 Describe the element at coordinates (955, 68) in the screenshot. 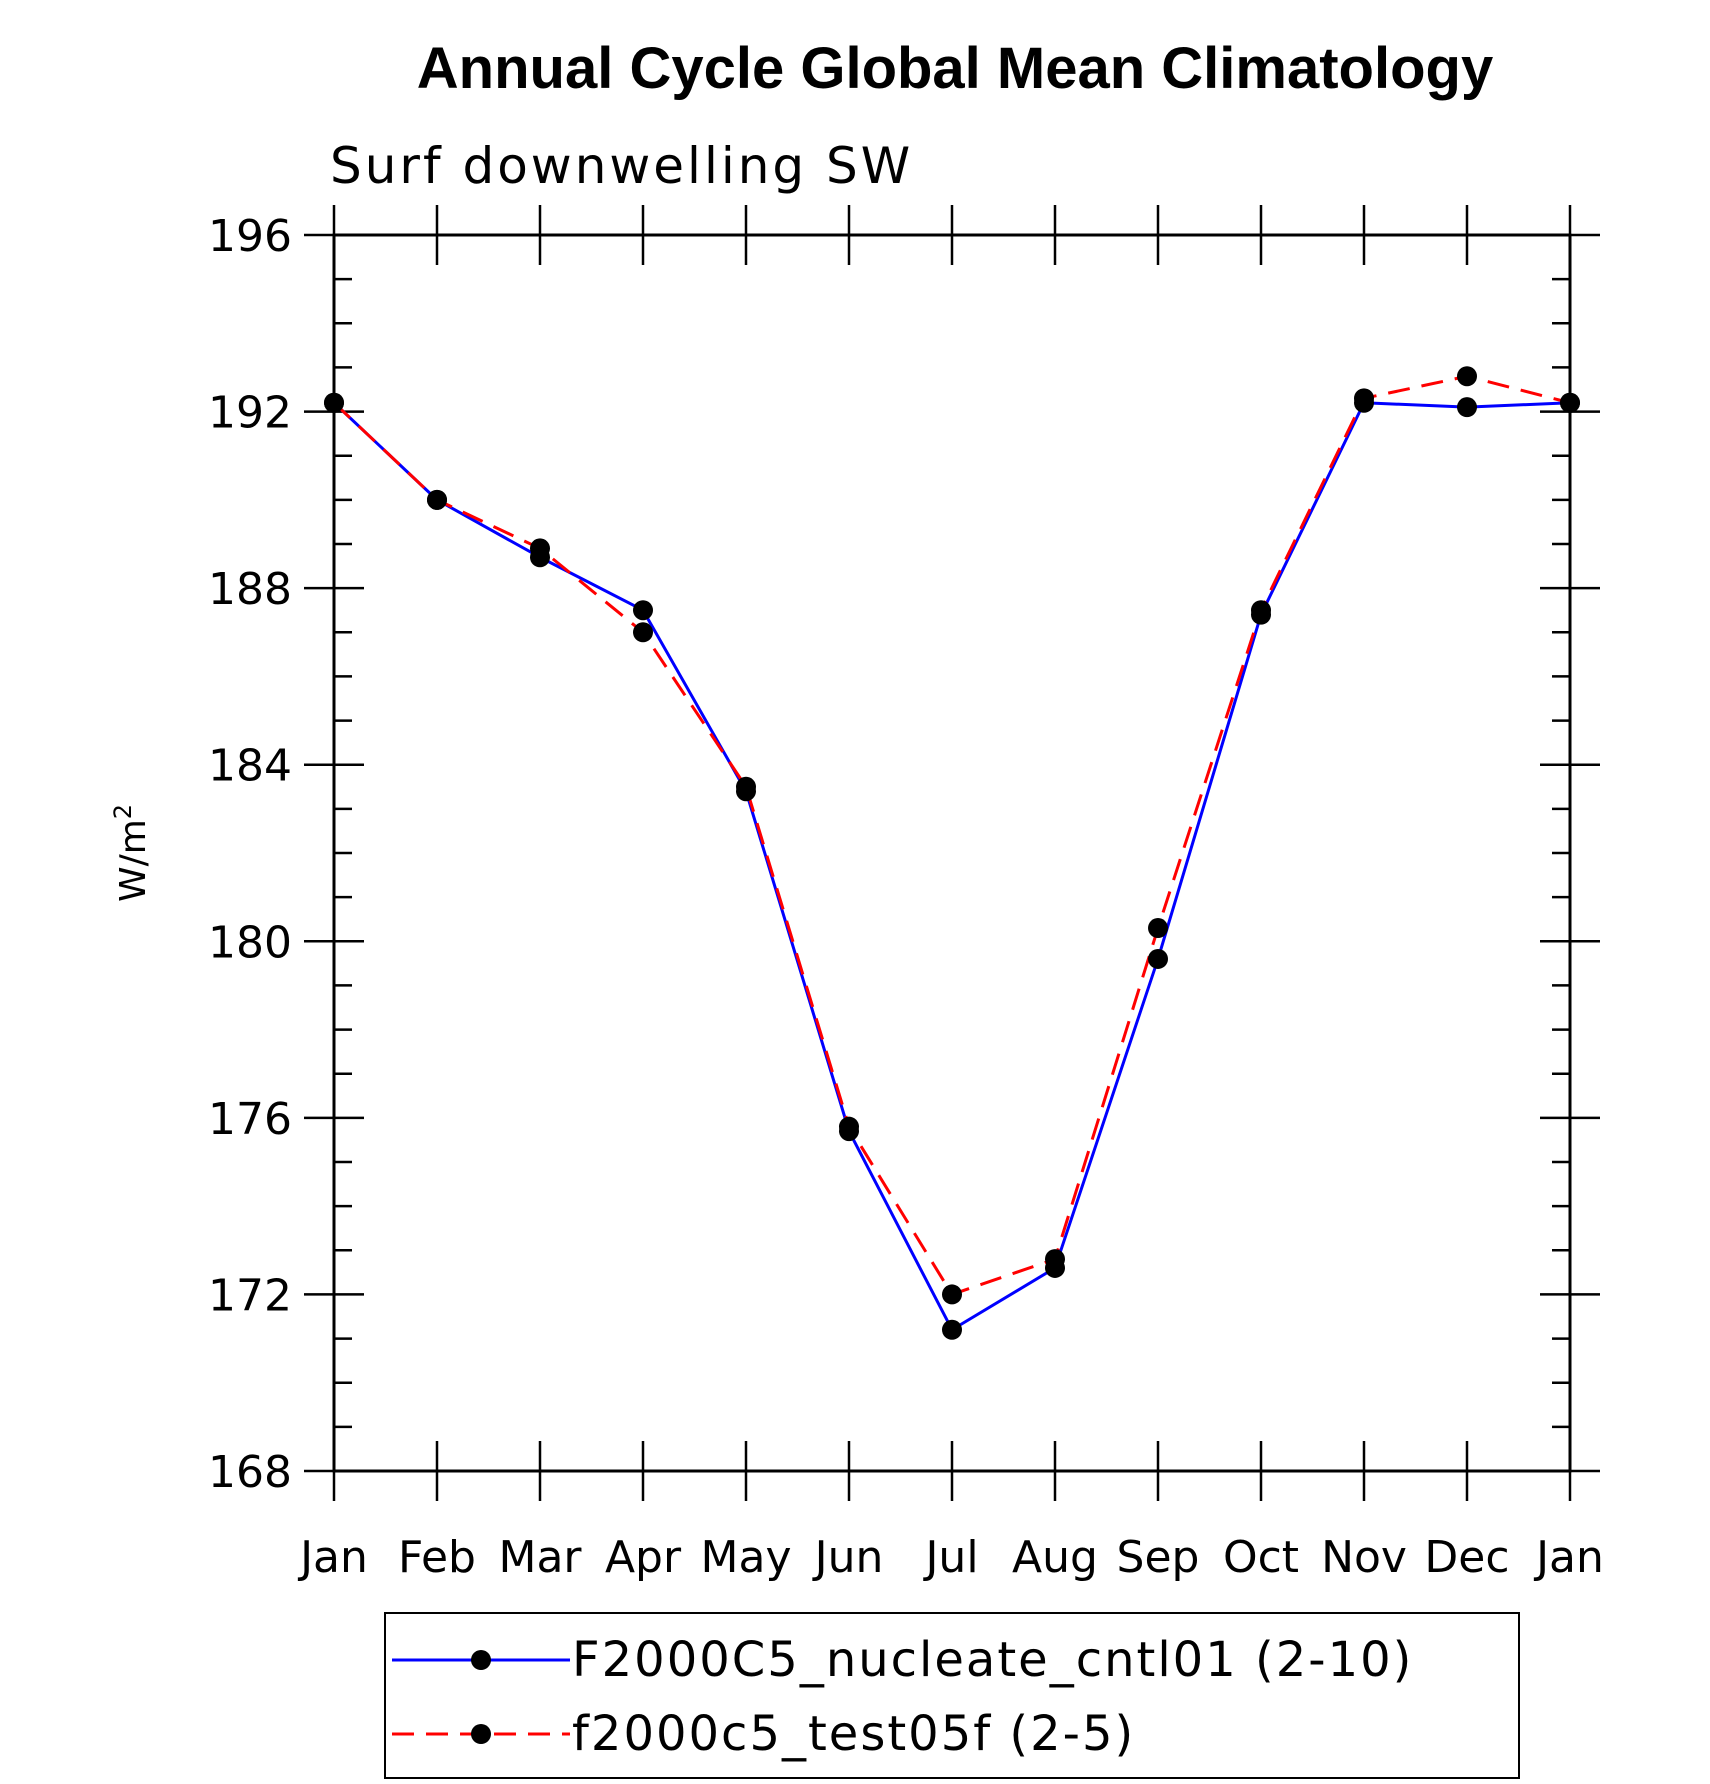

I see `chart-title: Annual Cycle Global Mean Climatology` at that location.